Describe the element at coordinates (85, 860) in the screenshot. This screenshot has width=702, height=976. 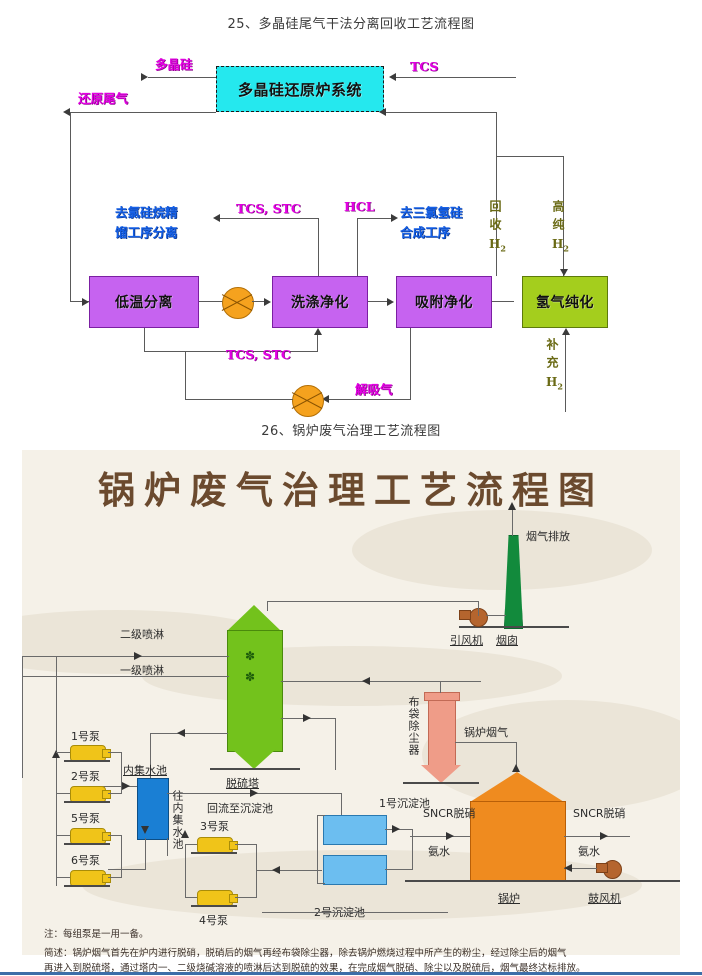
I see `label-pump-6: 6号泵` at that location.